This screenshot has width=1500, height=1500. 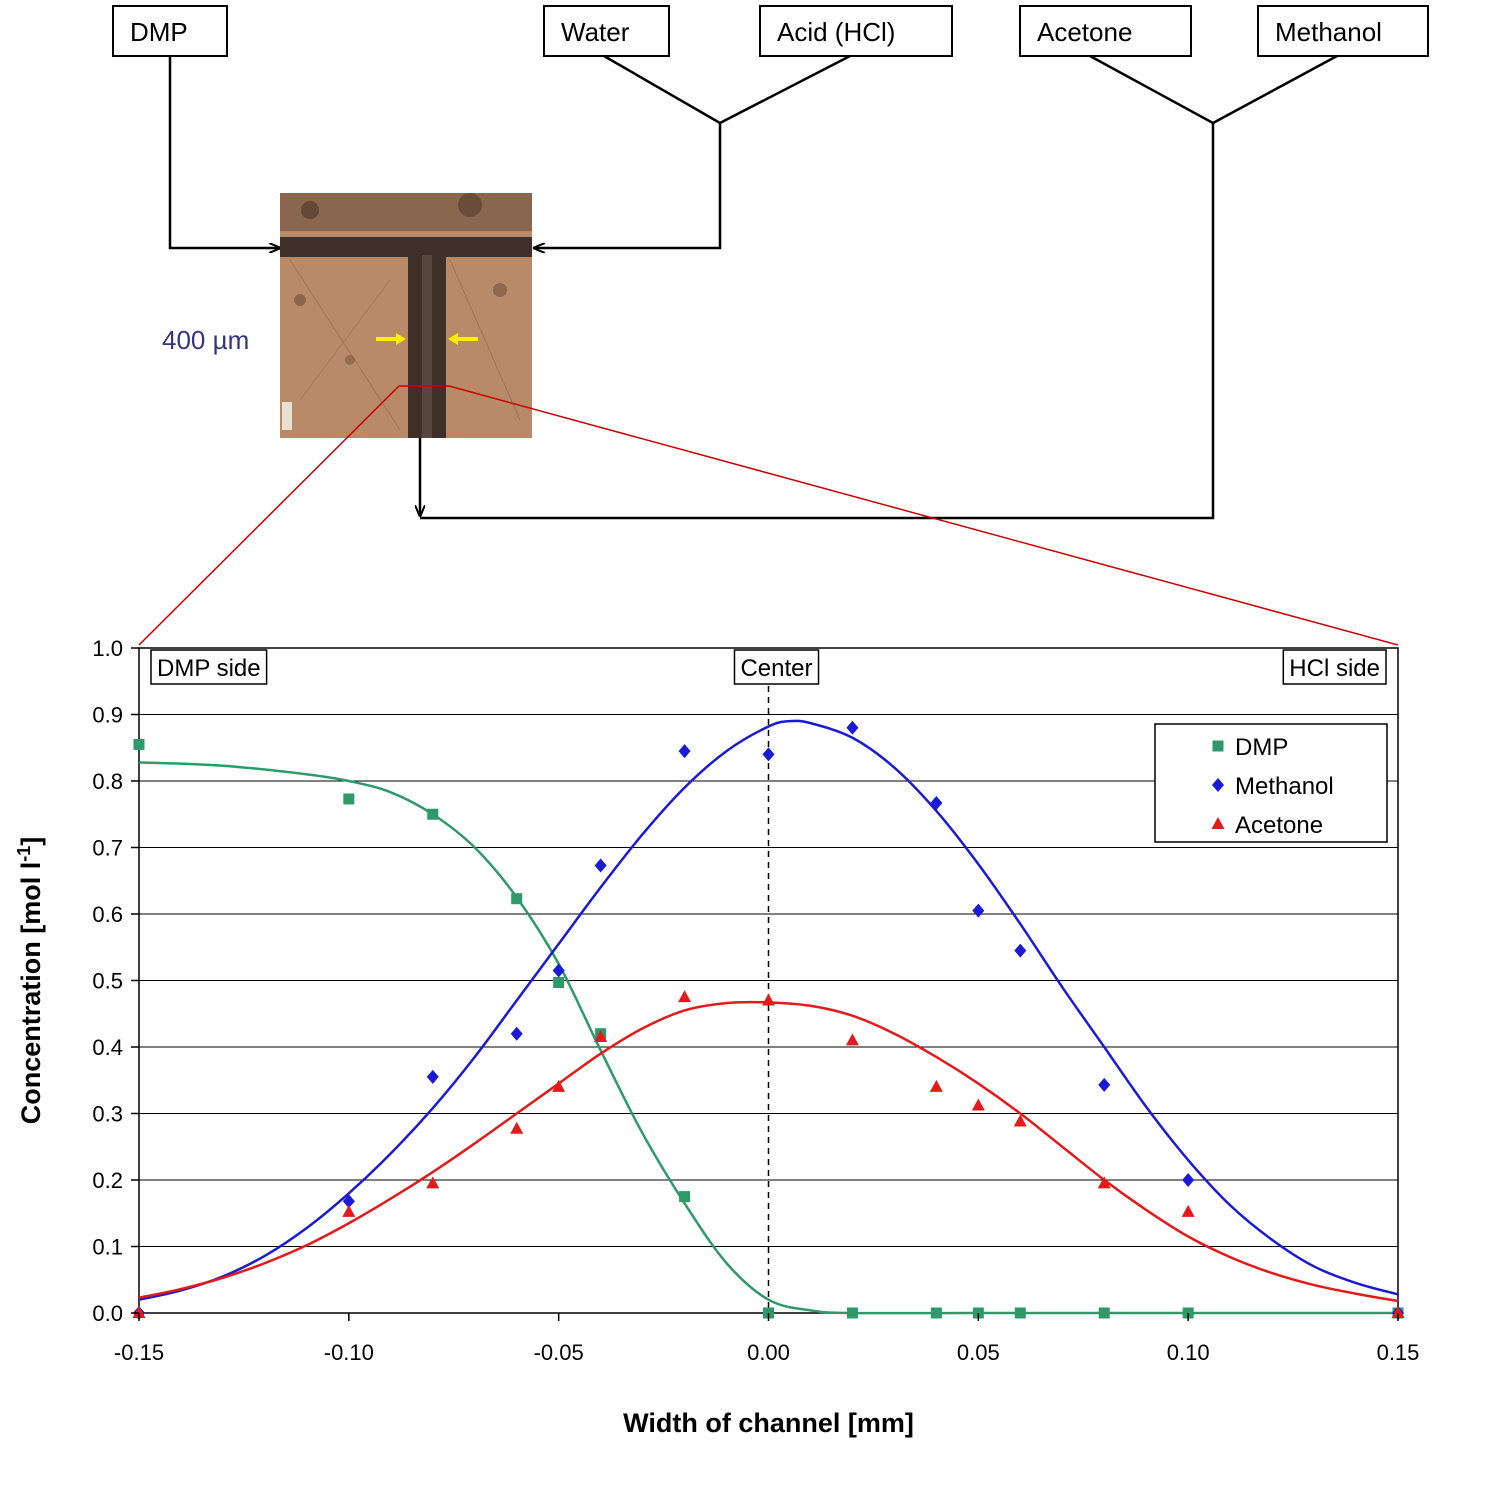 I want to click on quench-feed-line, so click(x=817, y=321).